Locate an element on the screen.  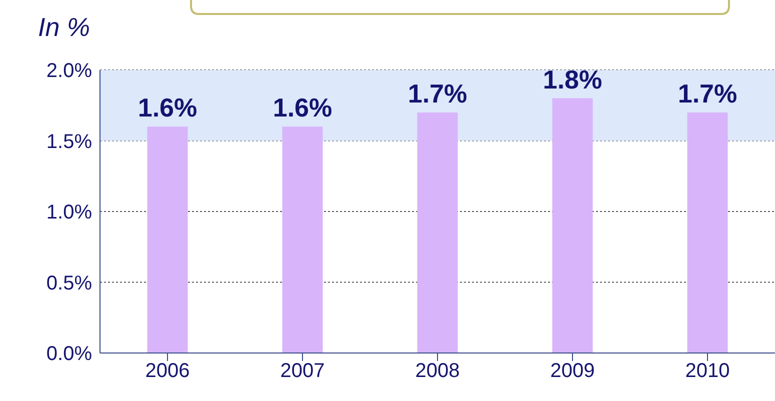
y-tick-label: 1.0% is located at coordinates (69, 213).